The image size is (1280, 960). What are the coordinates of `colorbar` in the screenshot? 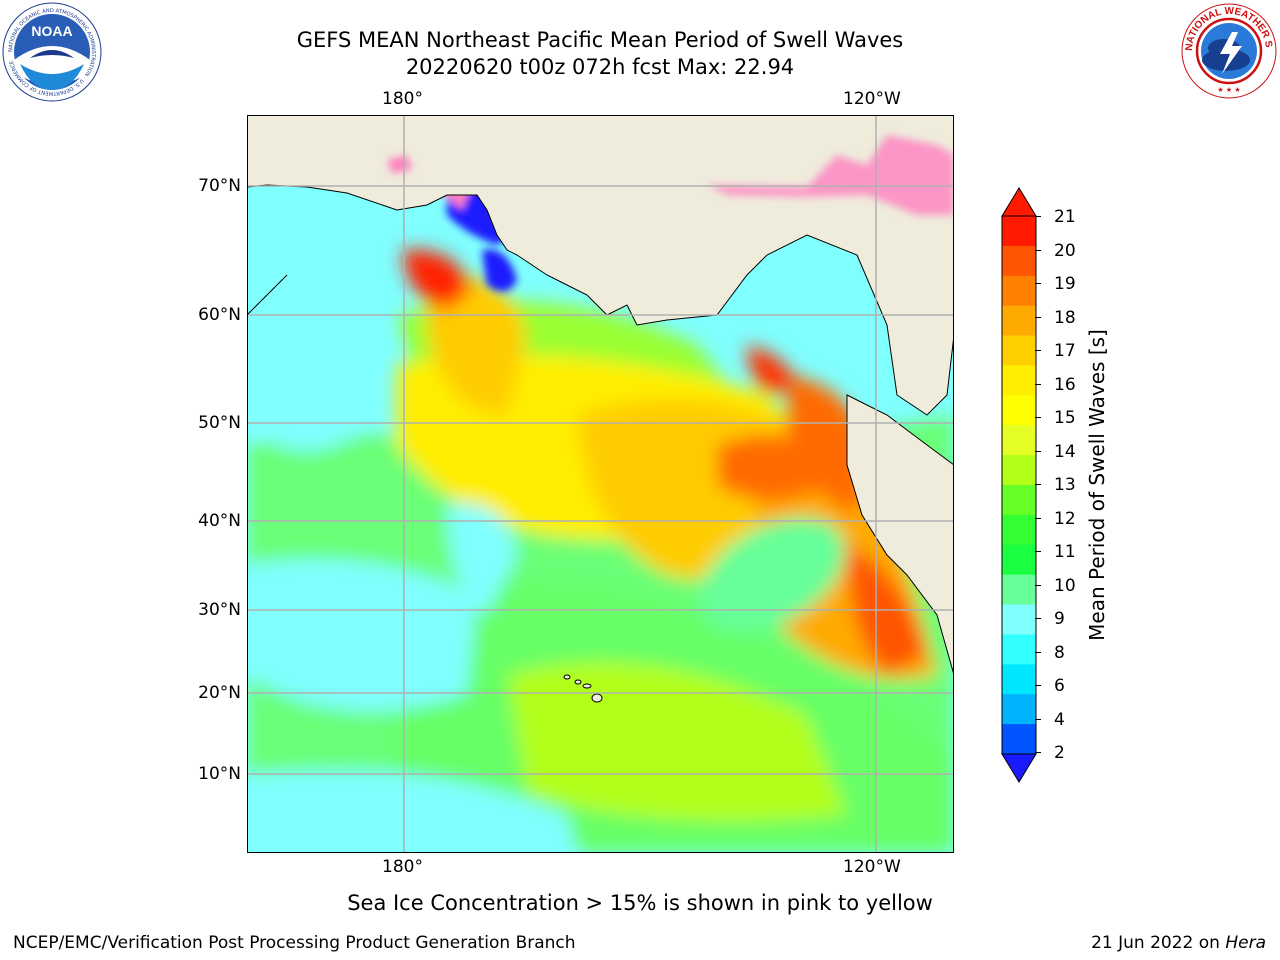 It's located at (1019, 485).